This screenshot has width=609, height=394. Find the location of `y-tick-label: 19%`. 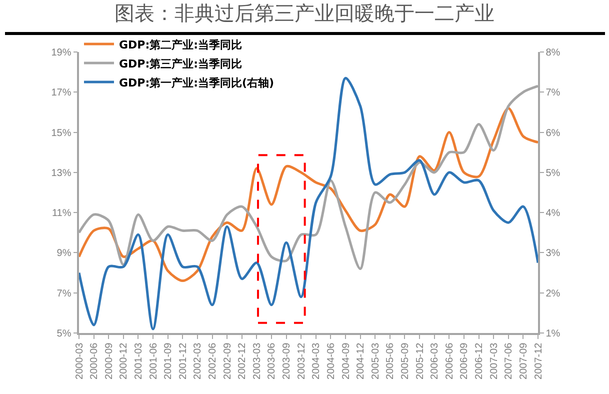

y-tick-label: 19% is located at coordinates (61, 53).